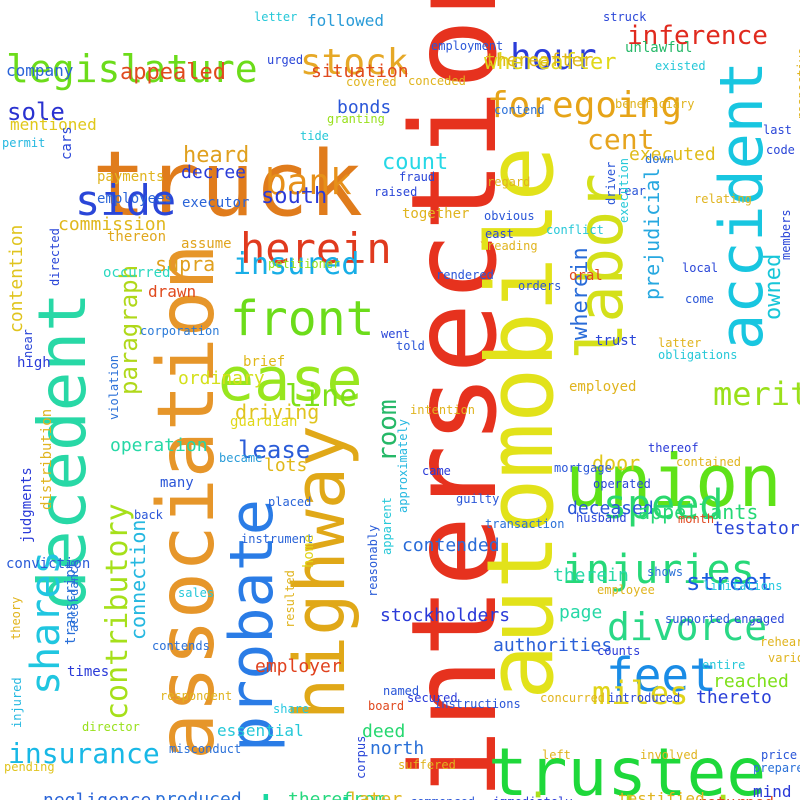 Image resolution: width=800 pixels, height=800 pixels. What do you see at coordinates (626, 590) in the screenshot?
I see `cloud-word: employee` at bounding box center [626, 590].